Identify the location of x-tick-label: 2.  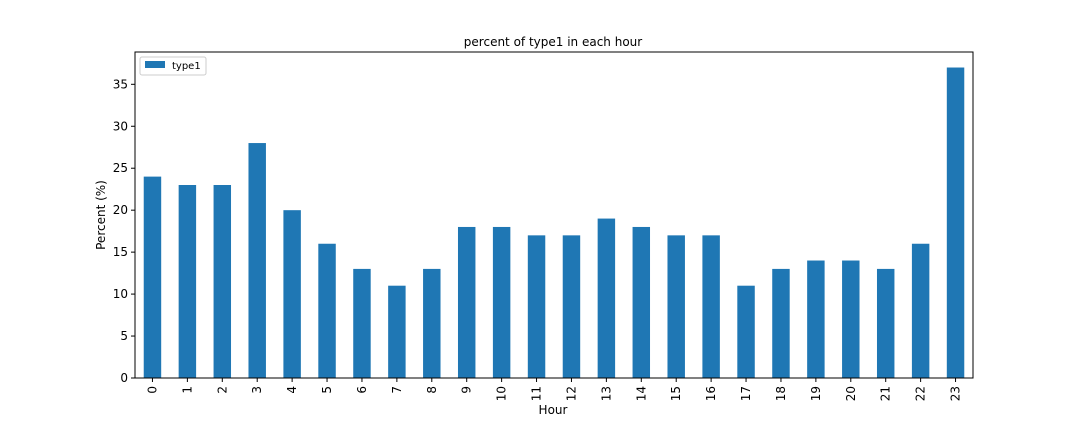
(222, 390).